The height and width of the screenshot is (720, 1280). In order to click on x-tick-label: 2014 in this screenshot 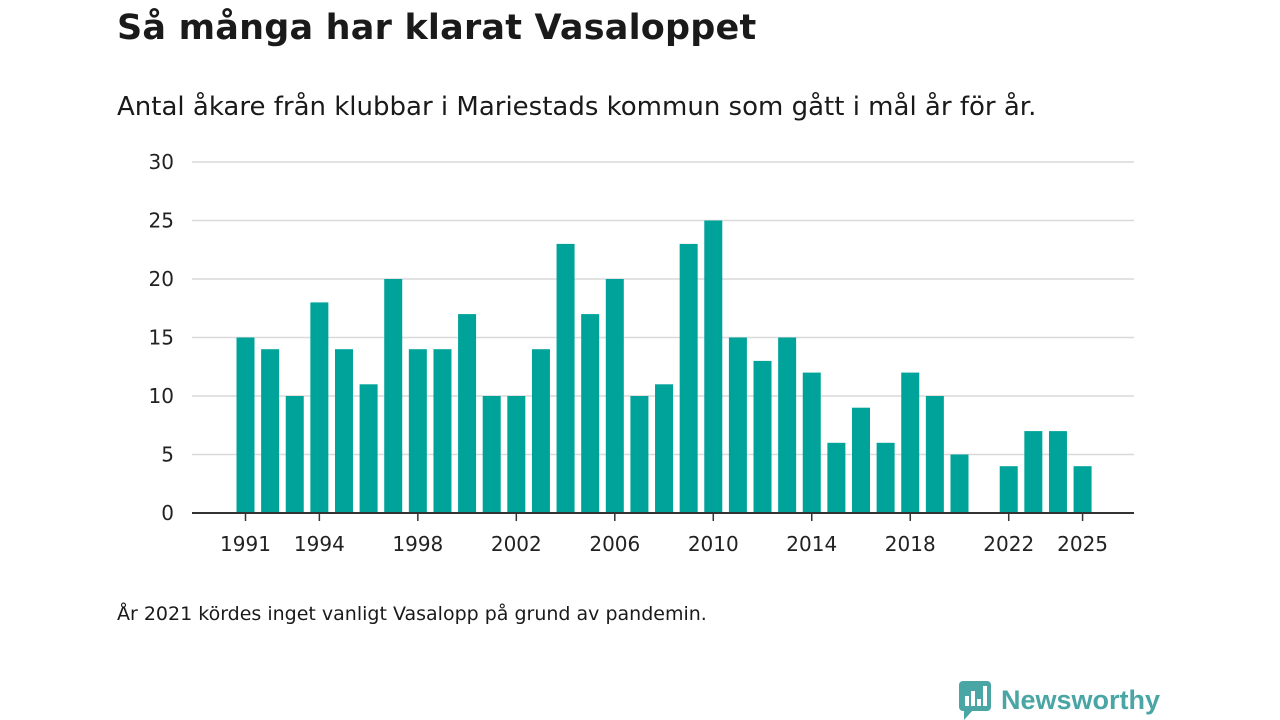, I will do `click(811, 544)`.